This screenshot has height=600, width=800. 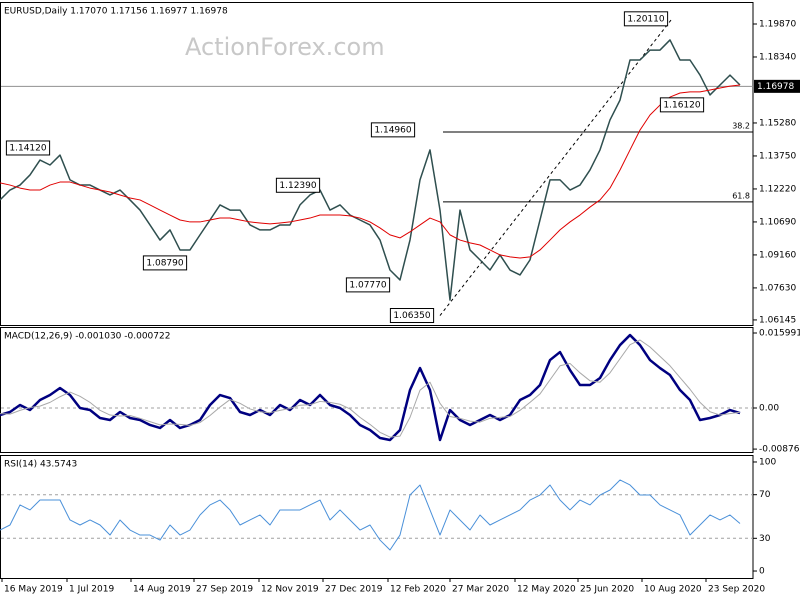 I want to click on annotation-label: 1.08790, so click(x=164, y=263).